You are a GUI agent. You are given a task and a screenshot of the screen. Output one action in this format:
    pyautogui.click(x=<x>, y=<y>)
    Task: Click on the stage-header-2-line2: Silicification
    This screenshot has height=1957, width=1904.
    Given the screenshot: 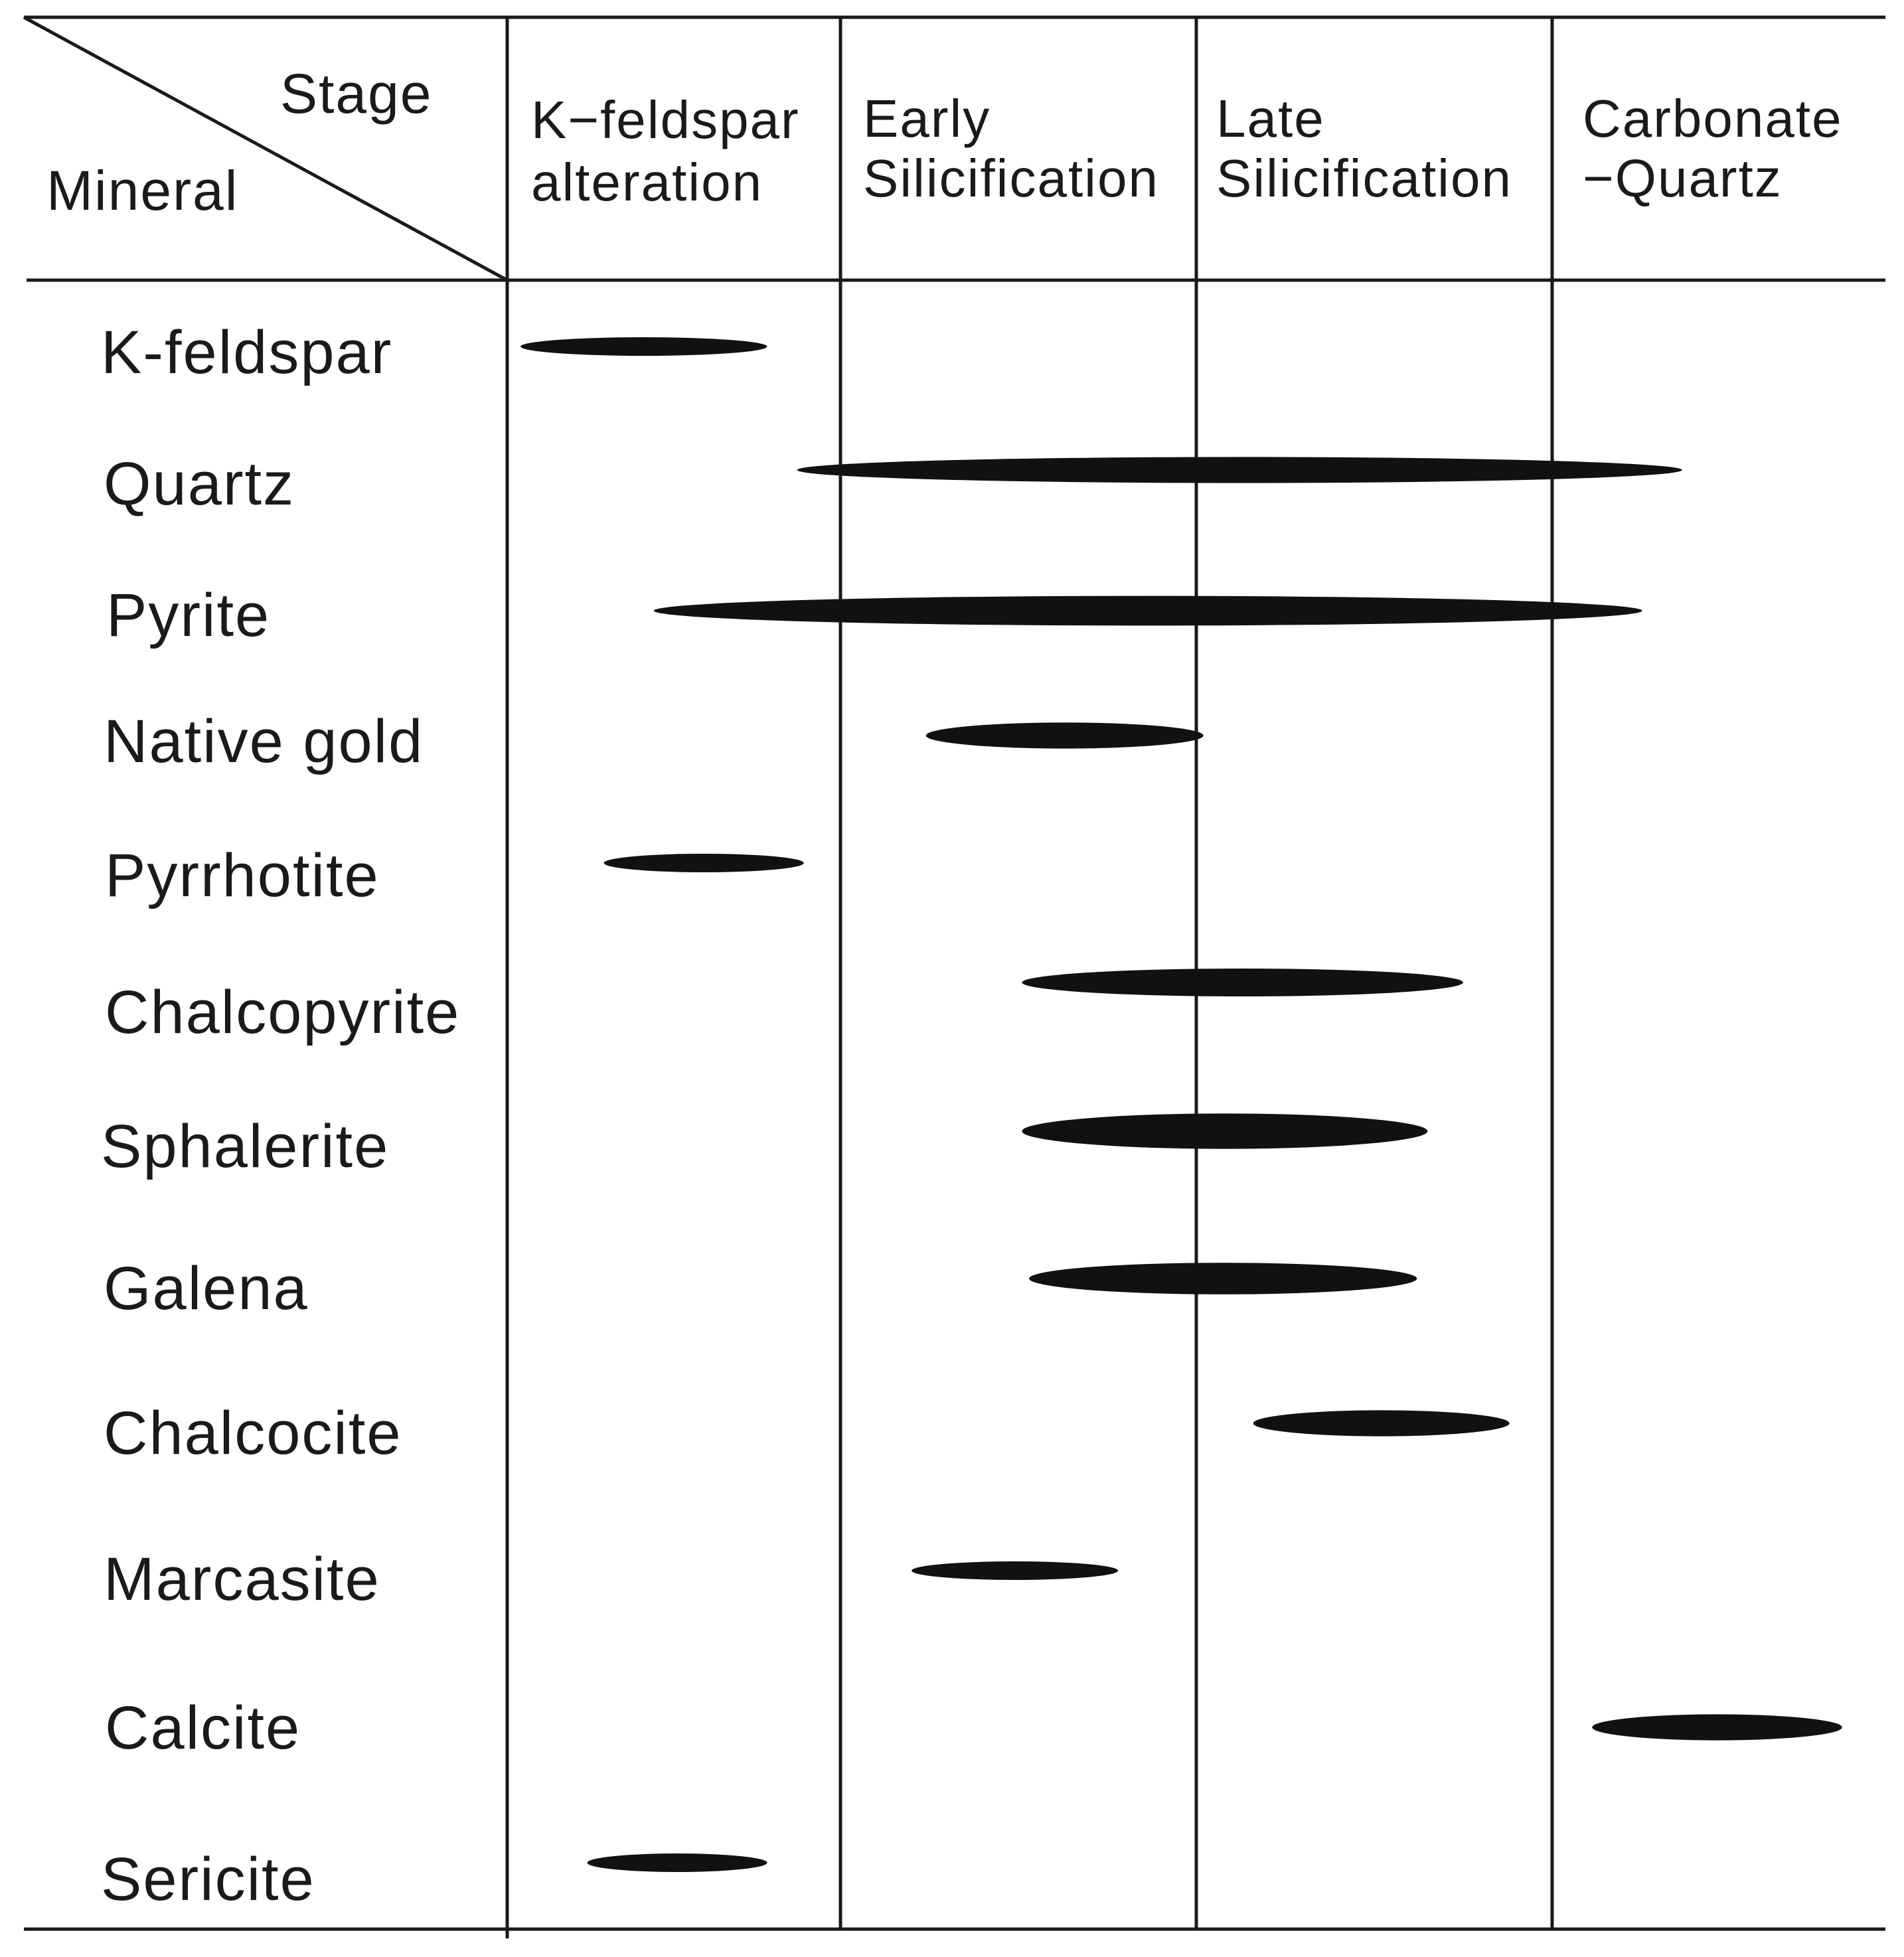 What is the action you would take?
    pyautogui.click(x=1011, y=179)
    